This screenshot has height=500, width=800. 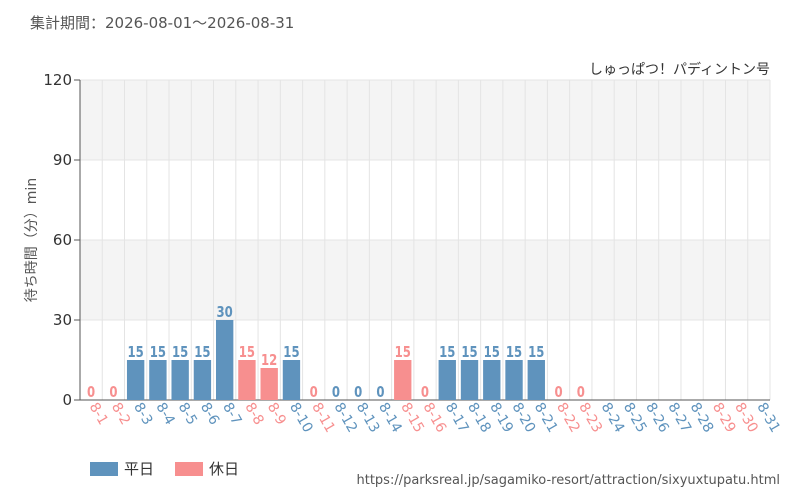 I want to click on x-tick-label: 8-2, so click(x=120, y=414).